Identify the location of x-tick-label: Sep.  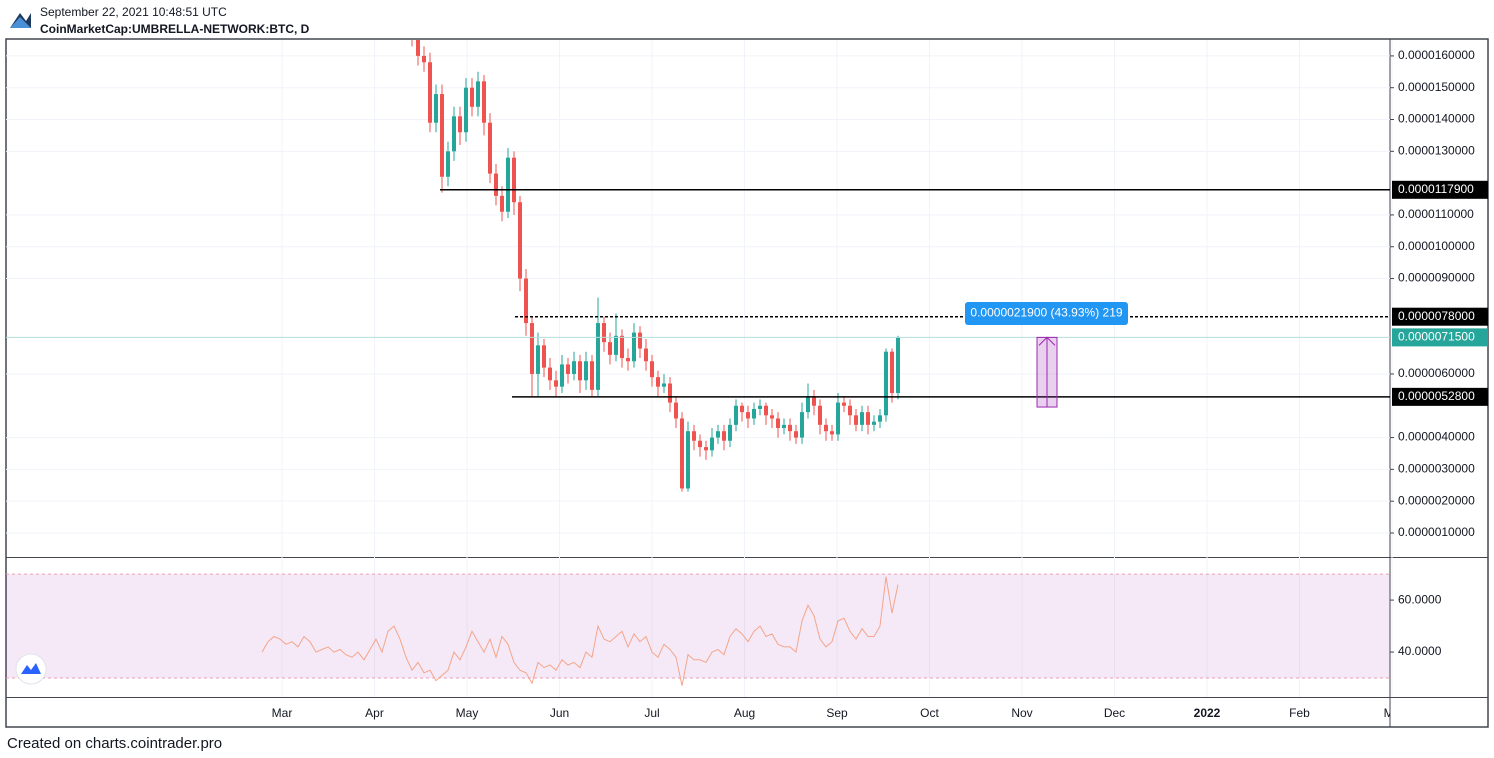
(837, 713).